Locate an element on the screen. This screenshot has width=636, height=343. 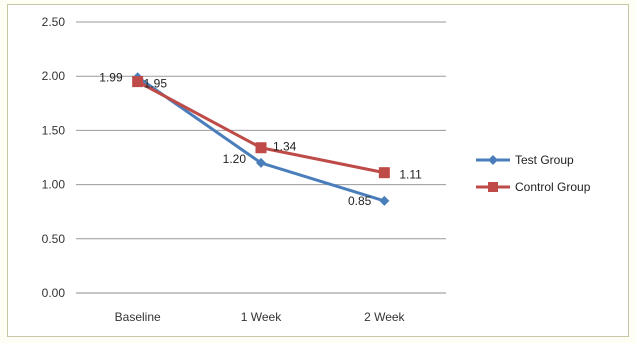
x-tick-label: 1 Week is located at coordinates (261, 317).